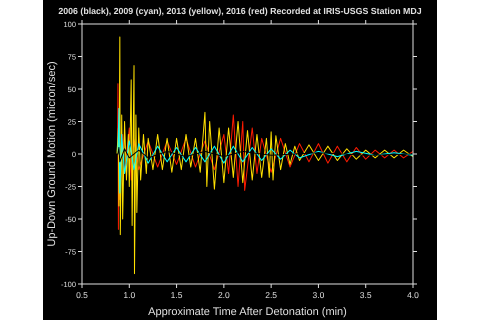  What do you see at coordinates (247, 312) in the screenshot?
I see `x-axis-title: Approximate Time After Detonation (min)` at bounding box center [247, 312].